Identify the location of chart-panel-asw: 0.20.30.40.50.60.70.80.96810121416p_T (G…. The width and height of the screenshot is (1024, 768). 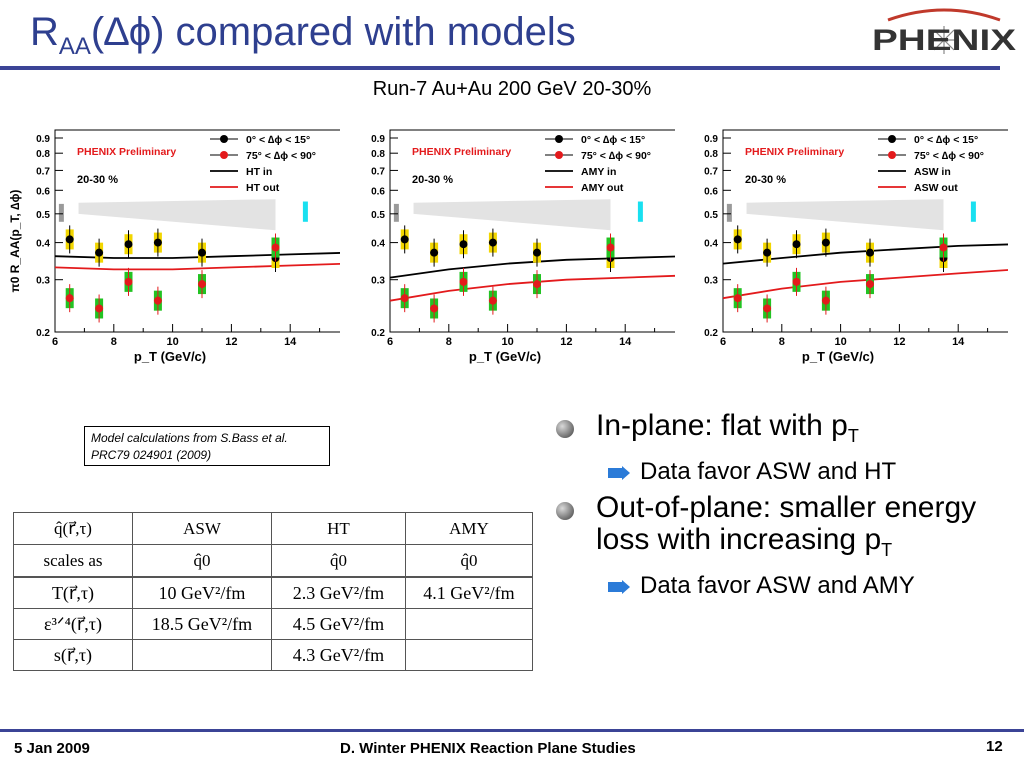
(856, 246).